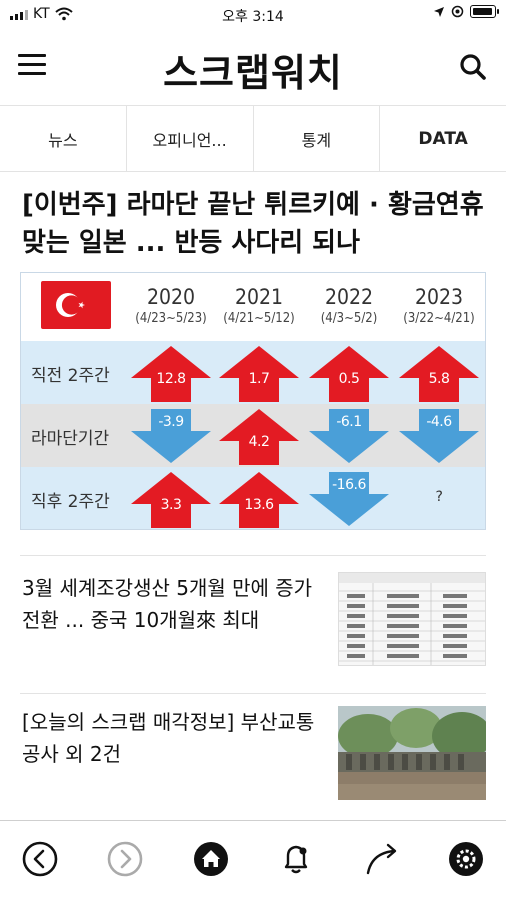  Describe the element at coordinates (349, 421) in the screenshot. I see `change-value-label: -6.1` at that location.